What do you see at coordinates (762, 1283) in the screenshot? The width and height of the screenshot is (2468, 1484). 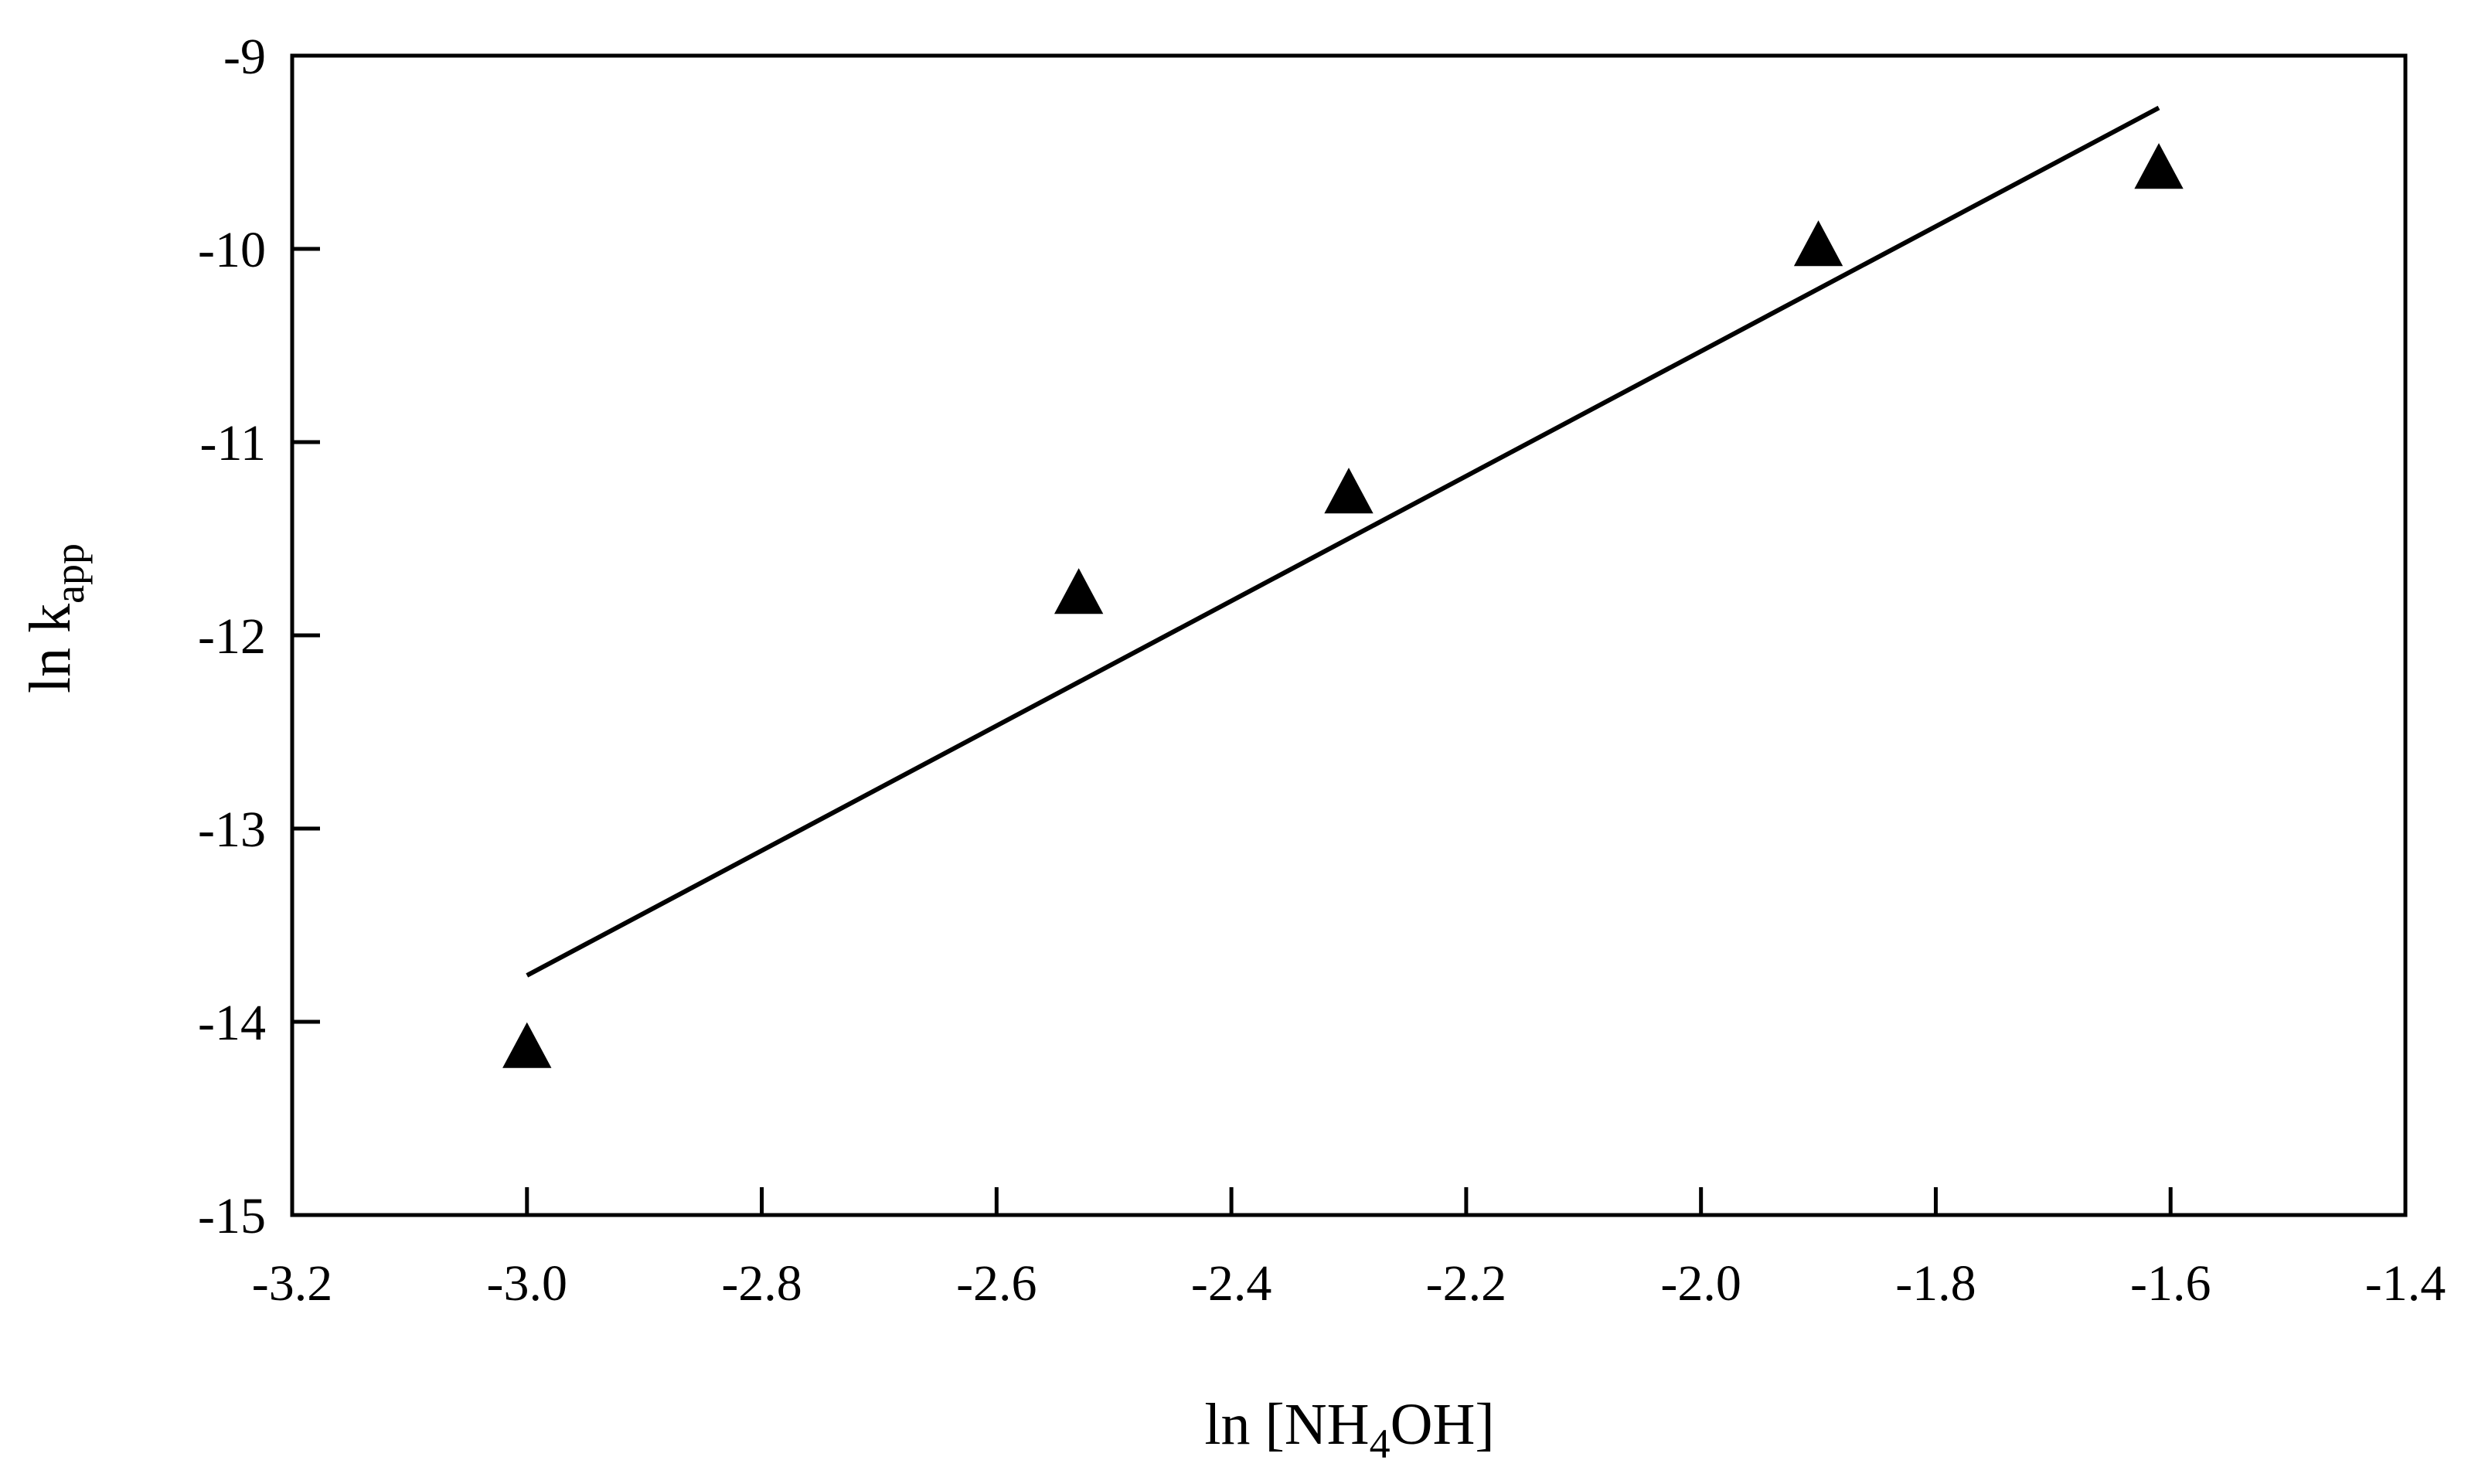 I see `x-tick-label: -2.8` at bounding box center [762, 1283].